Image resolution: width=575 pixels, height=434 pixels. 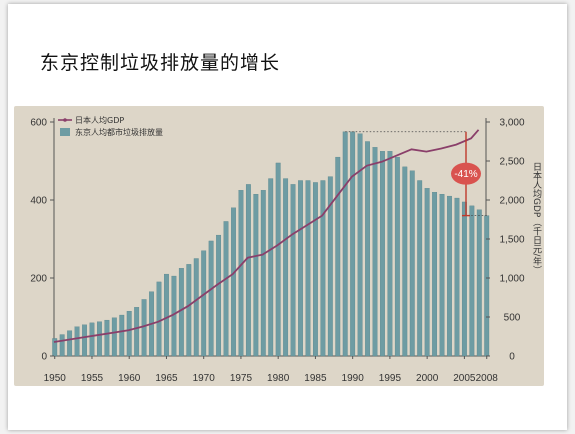 What do you see at coordinates (241, 273) in the screenshot?
I see `bar-1975` at bounding box center [241, 273].